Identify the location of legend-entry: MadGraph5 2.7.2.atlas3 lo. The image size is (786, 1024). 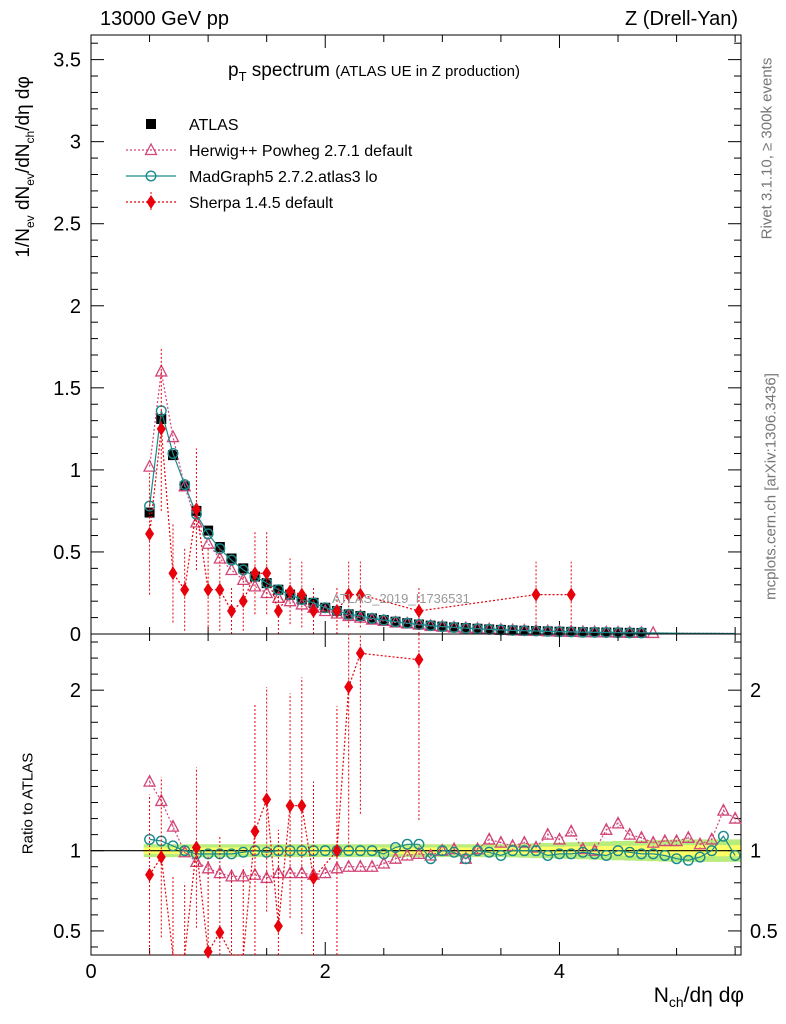
(252, 177).